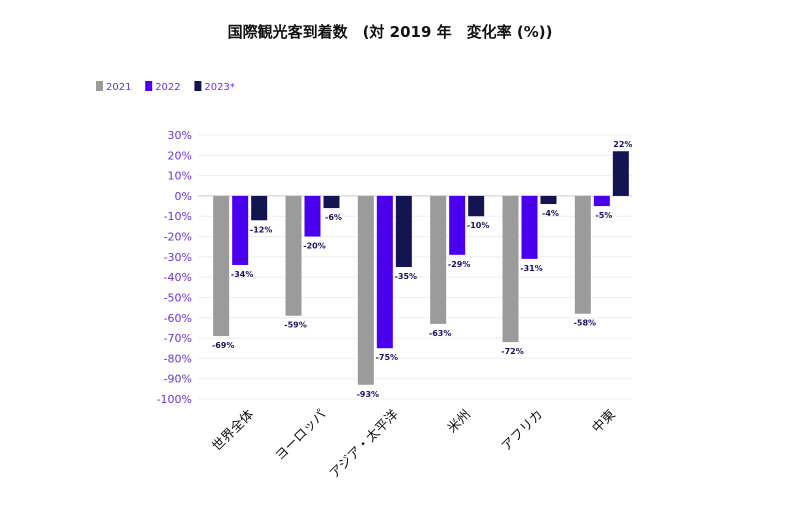 The height and width of the screenshot is (506, 800). Describe the element at coordinates (603, 215) in the screenshot. I see `data-label: -5%` at that location.